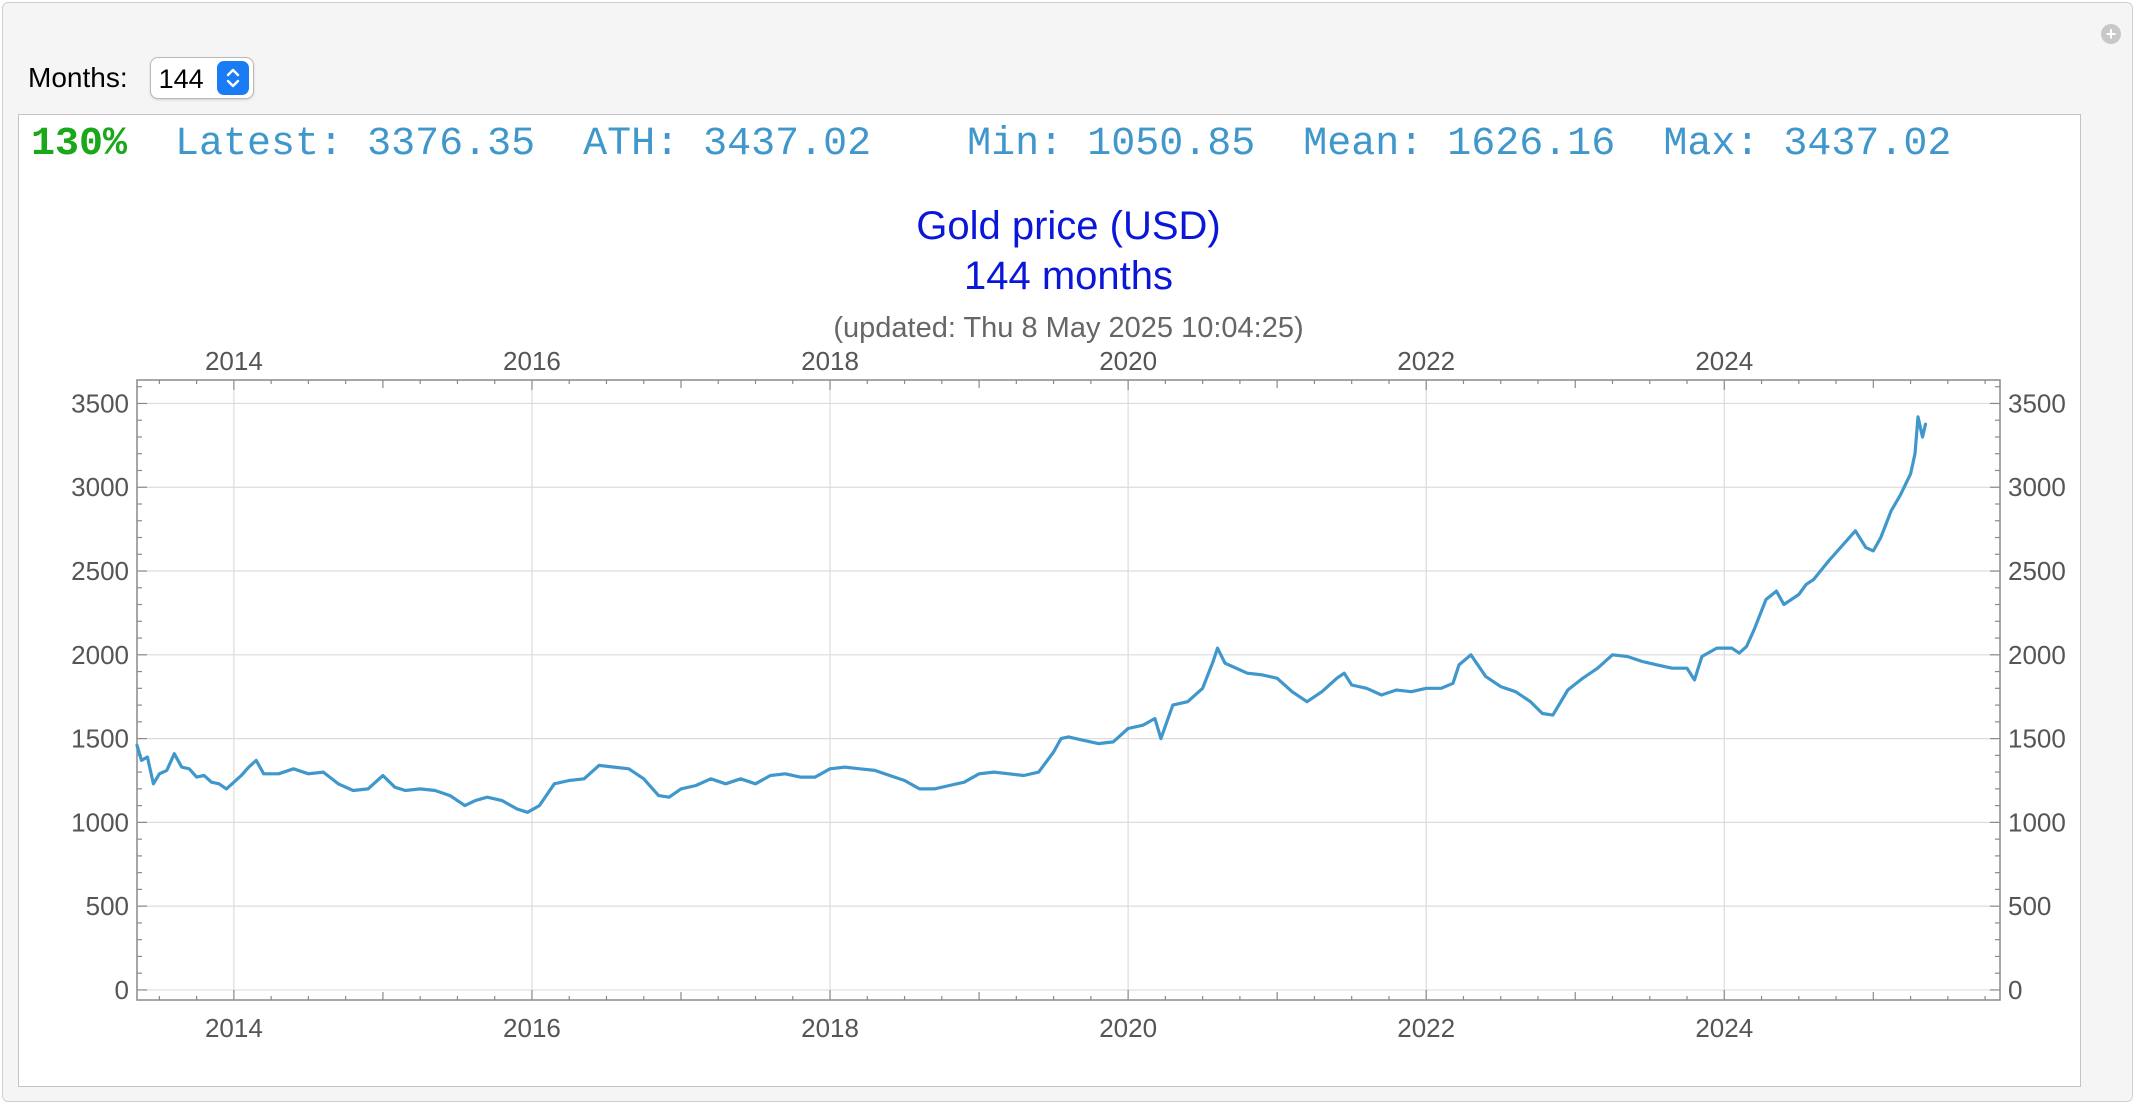  I want to click on y-tick-label-right: 2500, so click(2037, 571).